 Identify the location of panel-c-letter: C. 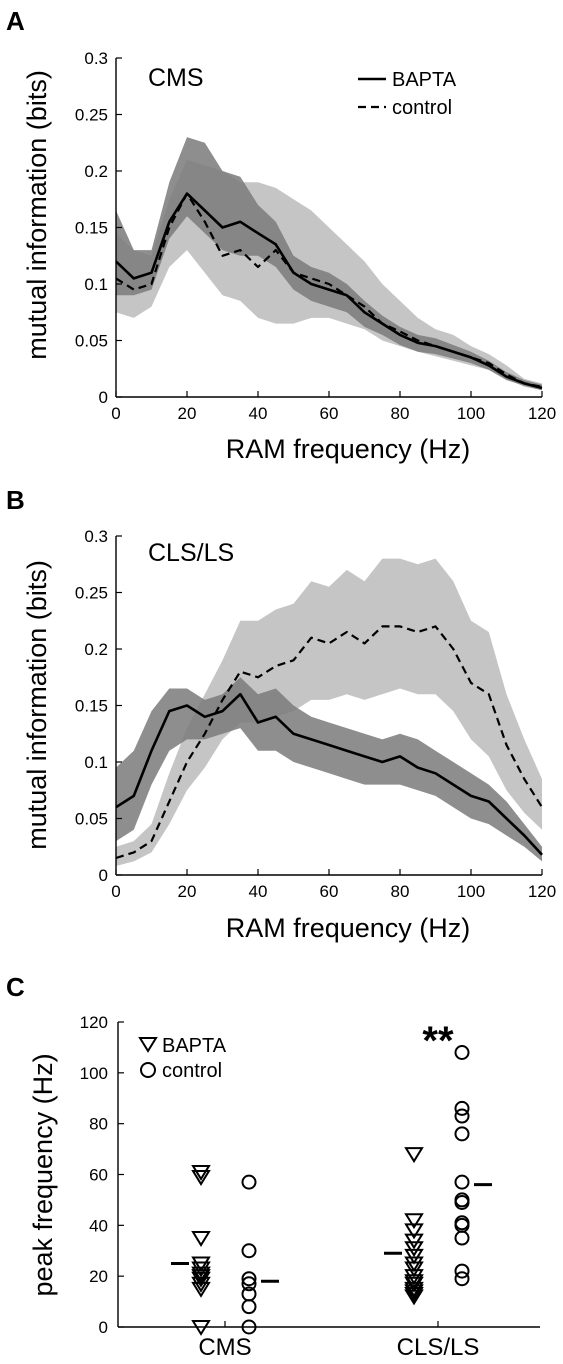
(15, 987).